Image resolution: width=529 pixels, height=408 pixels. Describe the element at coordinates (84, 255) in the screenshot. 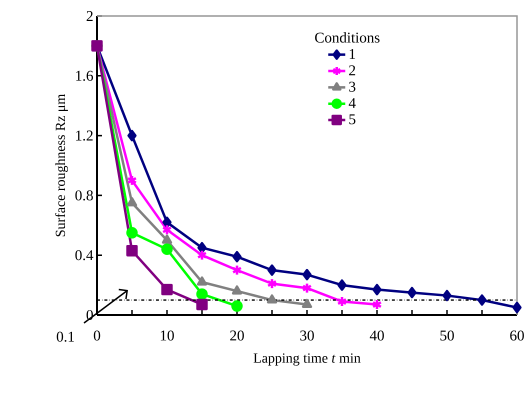

I see `y-tick-label: 0.4` at that location.